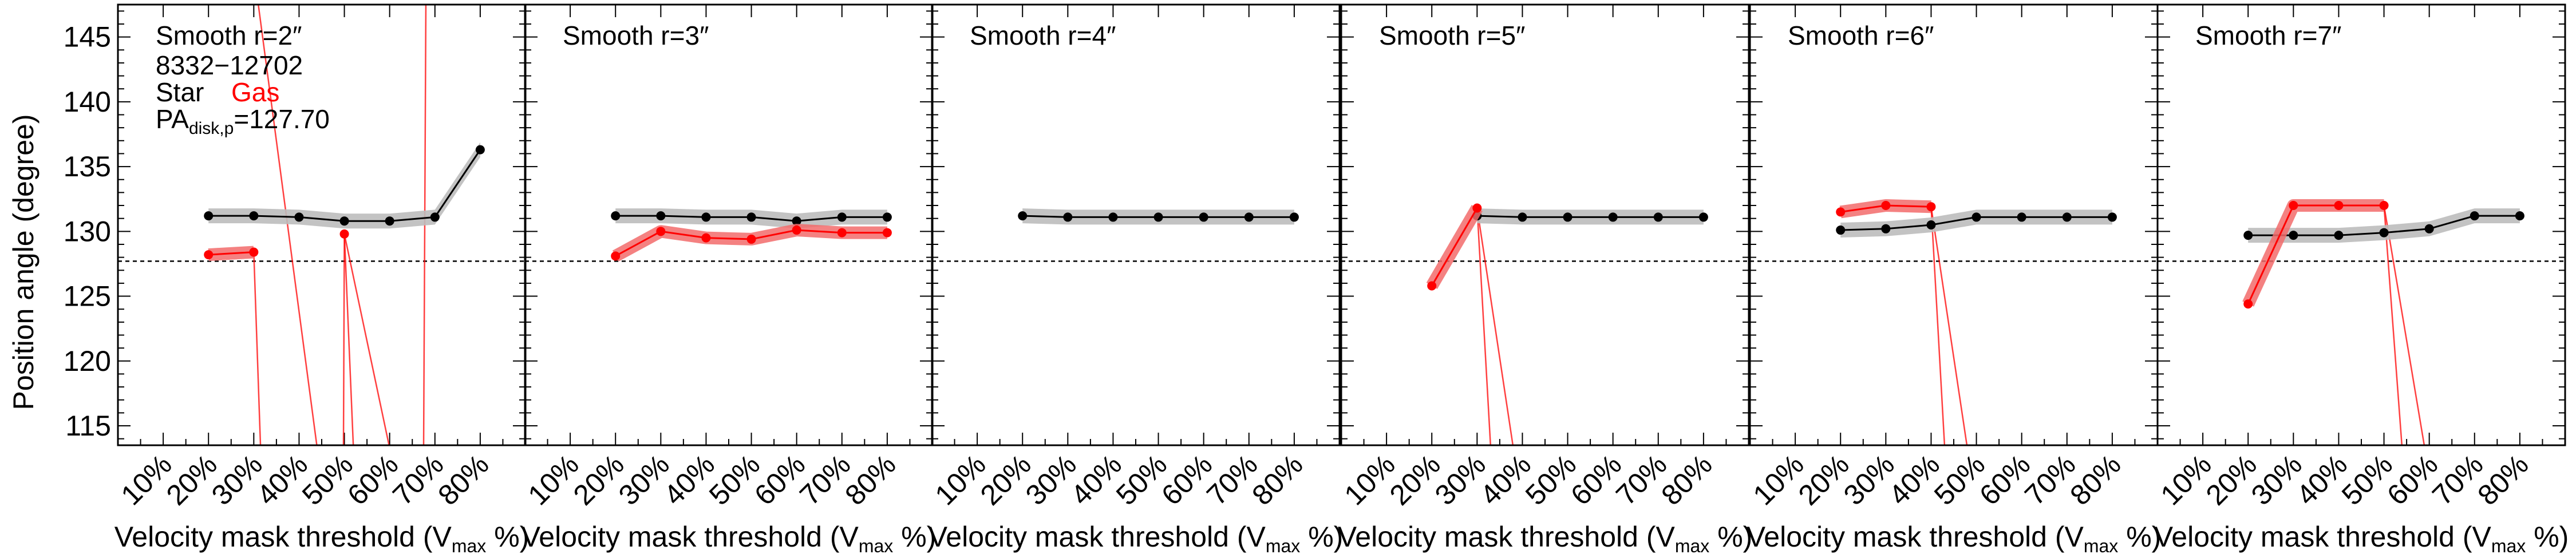 The width and height of the screenshot is (2576, 558). What do you see at coordinates (1452, 35) in the screenshot?
I see `panel-title: Smooth r=5″` at bounding box center [1452, 35].